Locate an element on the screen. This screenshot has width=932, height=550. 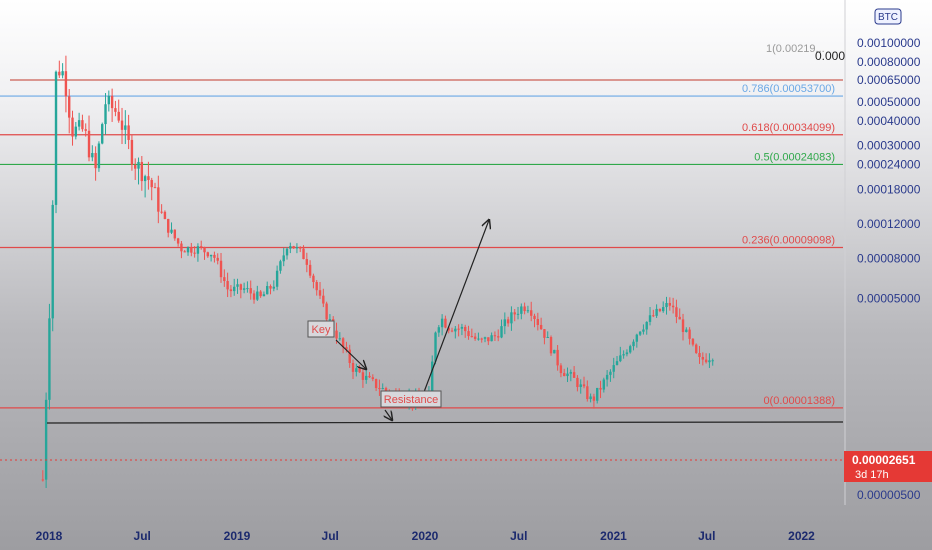
price-tick-label: 0.00000500 is located at coordinates (889, 495).